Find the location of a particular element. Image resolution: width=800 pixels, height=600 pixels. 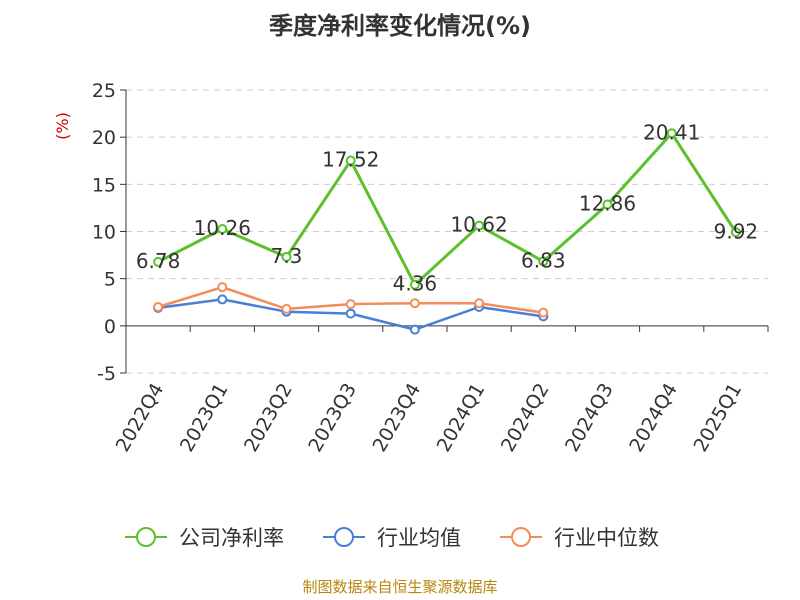

y-tick-label: 0 is located at coordinates (110, 327).